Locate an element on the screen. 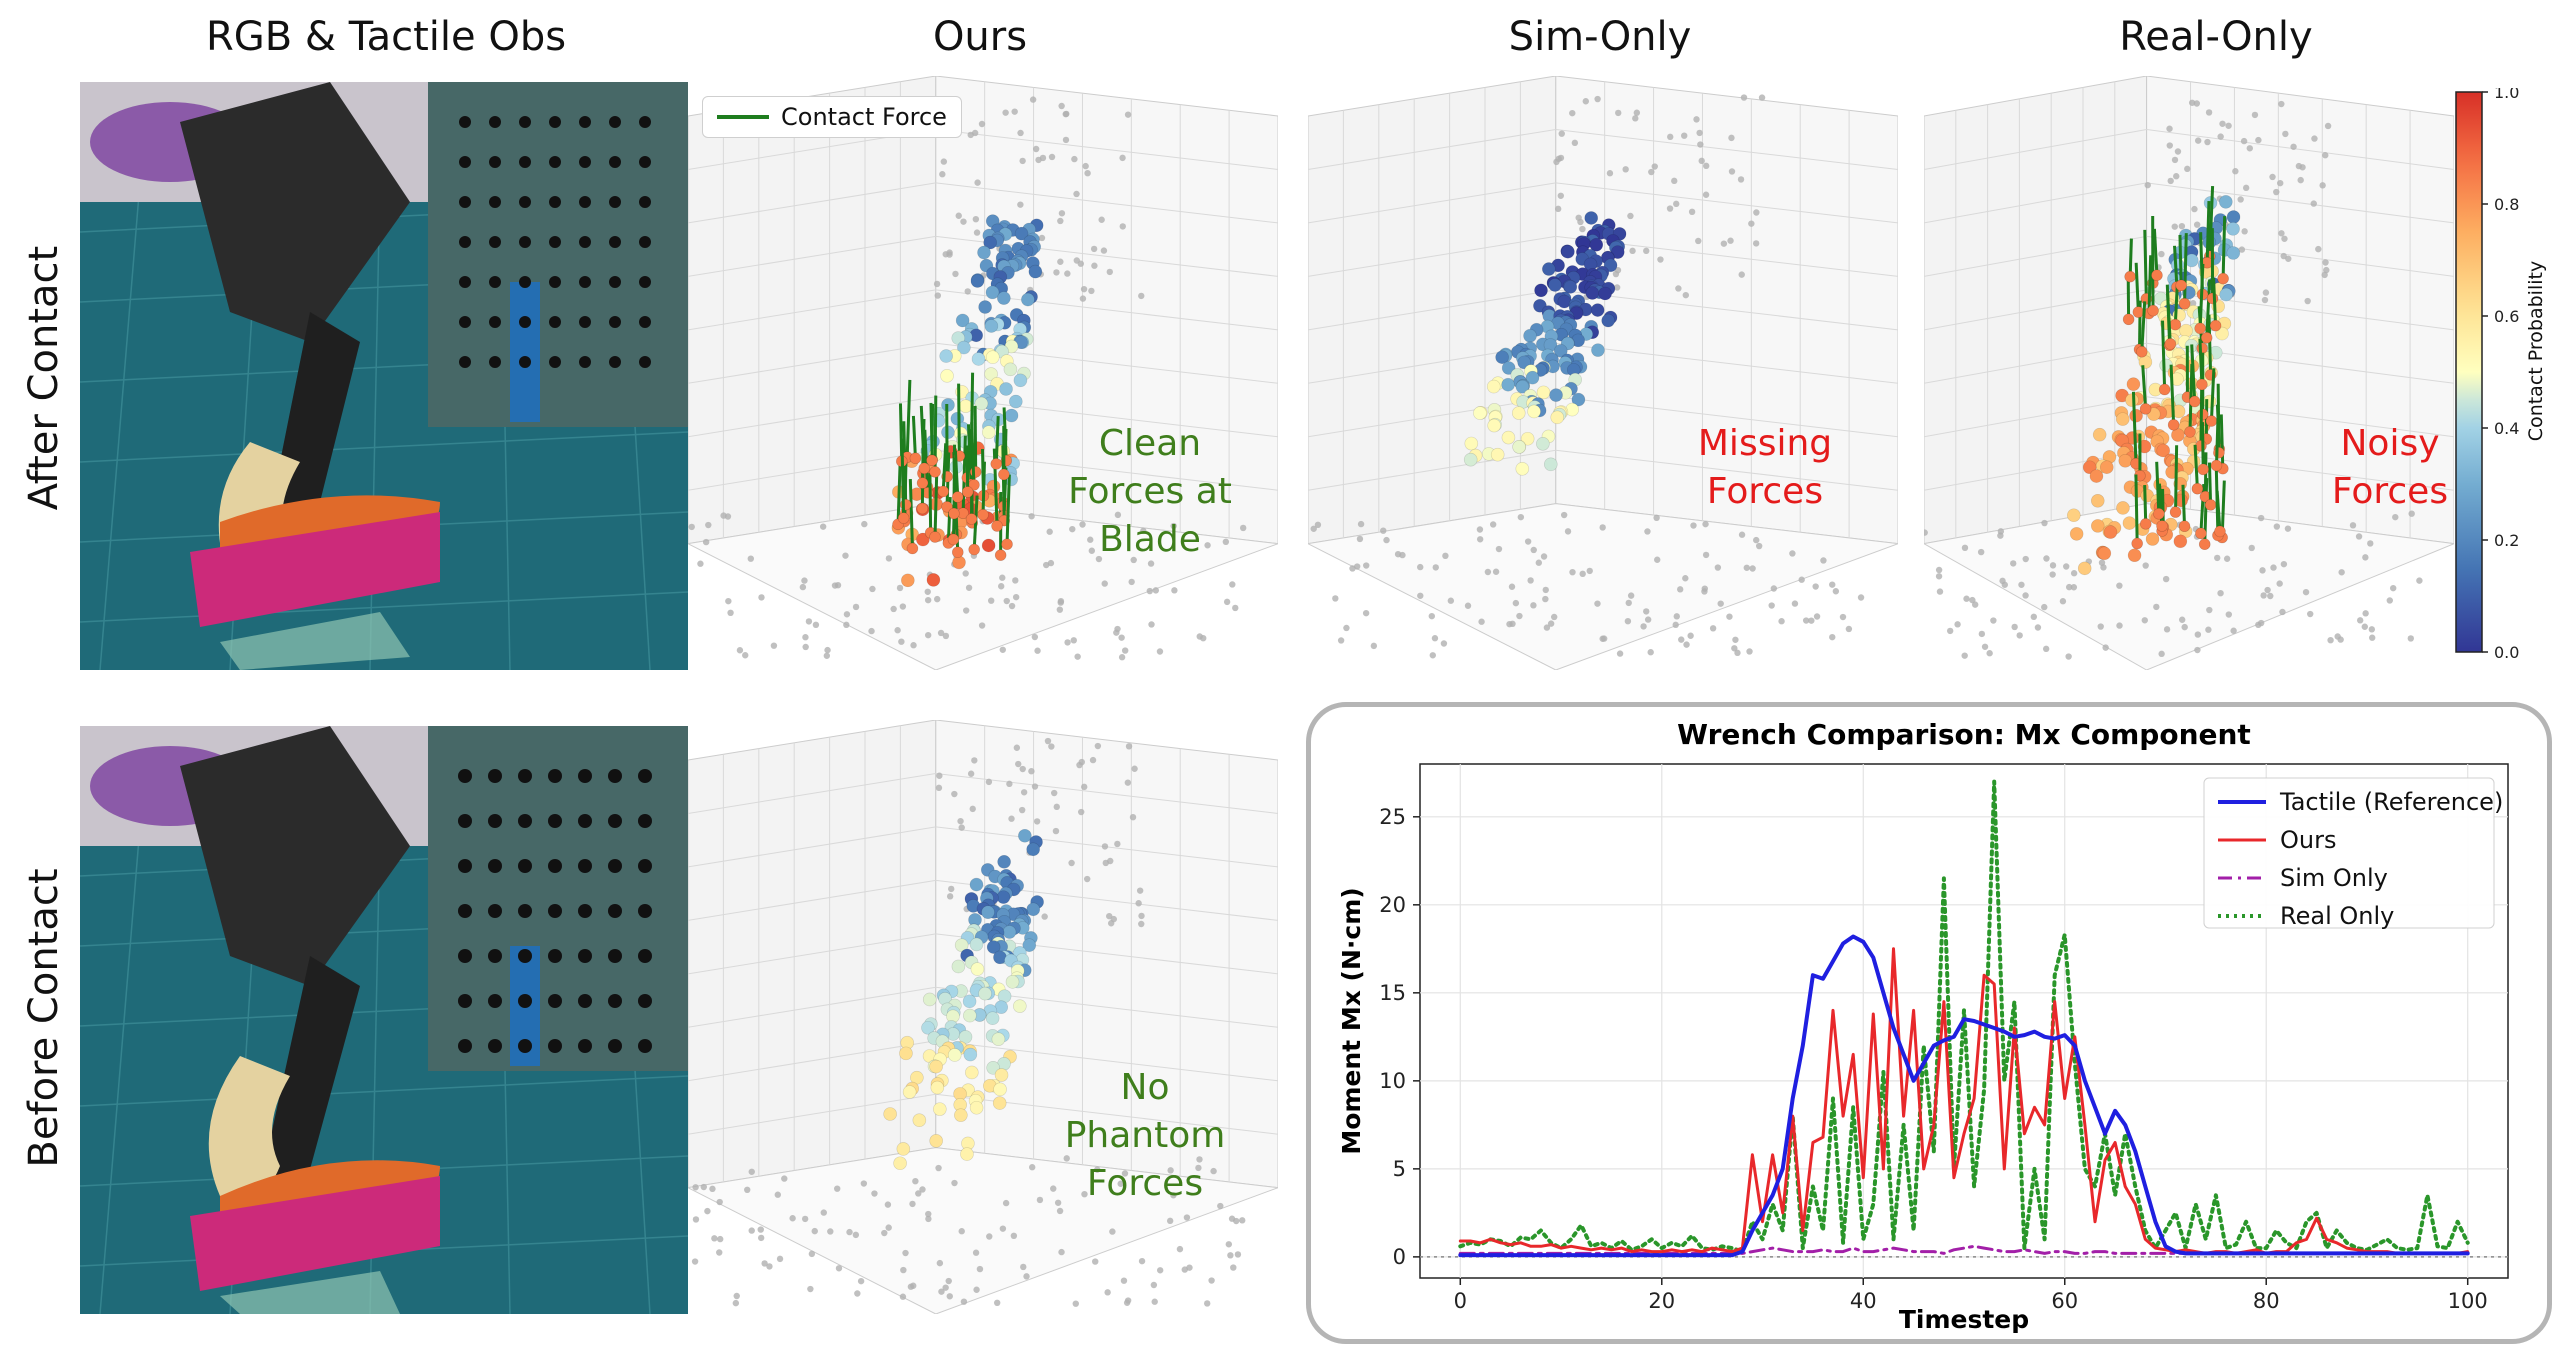 The image size is (2560, 1352). colorbar-label: Contact Probability is located at coordinates (2536, 351).